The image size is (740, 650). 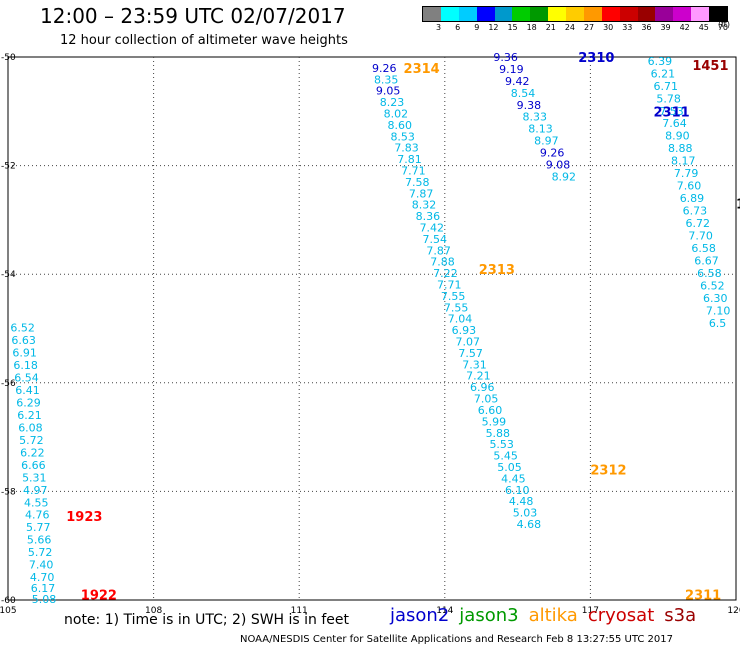 I want to click on x-tick-label: 117, so click(x=590, y=611).